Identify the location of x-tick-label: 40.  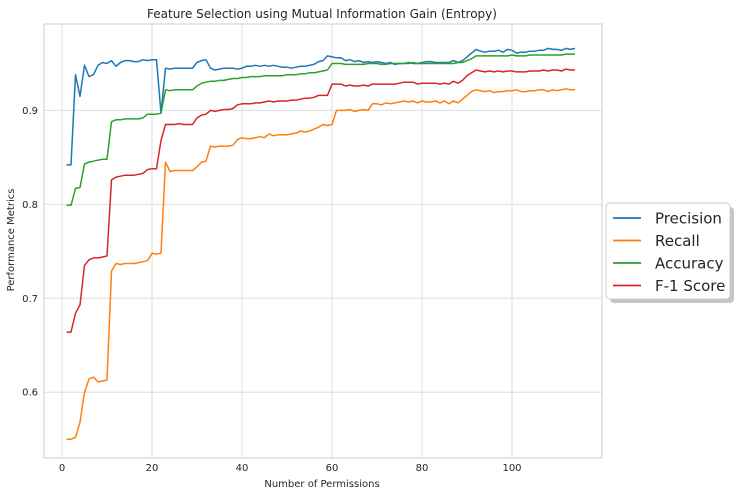
(242, 468).